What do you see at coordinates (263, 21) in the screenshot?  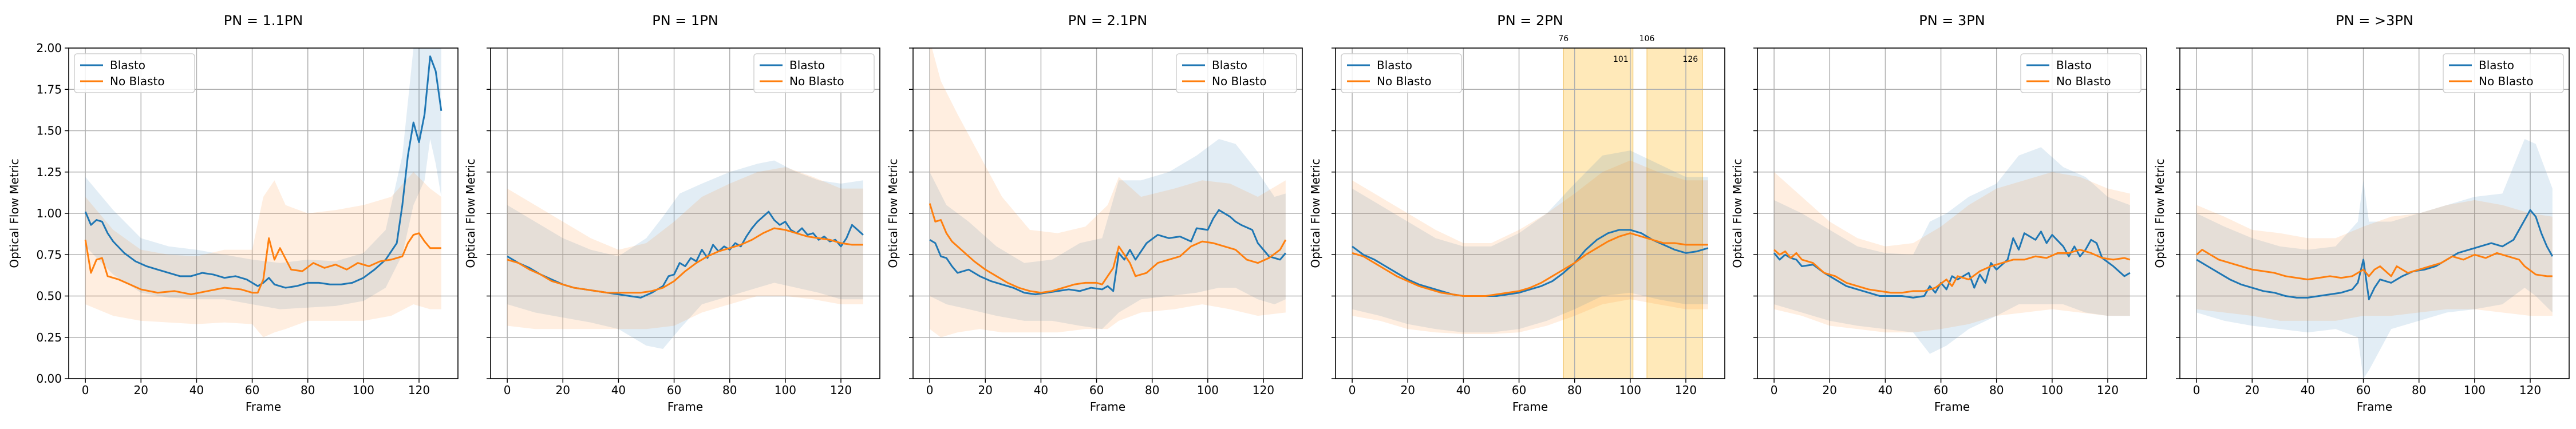 I see `chart-title: PN = 1.1PN` at bounding box center [263, 21].